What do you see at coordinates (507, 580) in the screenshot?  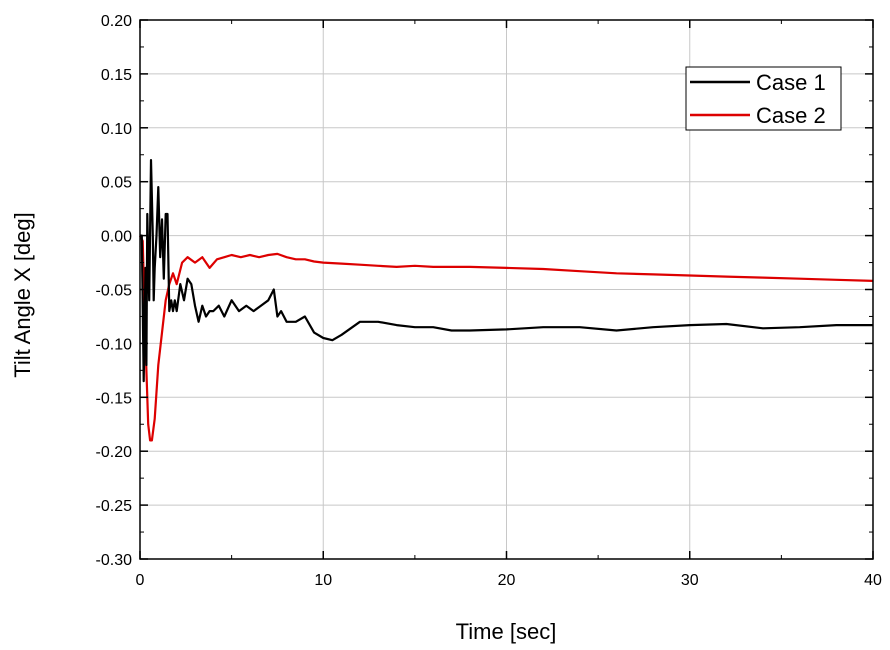 I see `x-tick-label: 20` at bounding box center [507, 580].